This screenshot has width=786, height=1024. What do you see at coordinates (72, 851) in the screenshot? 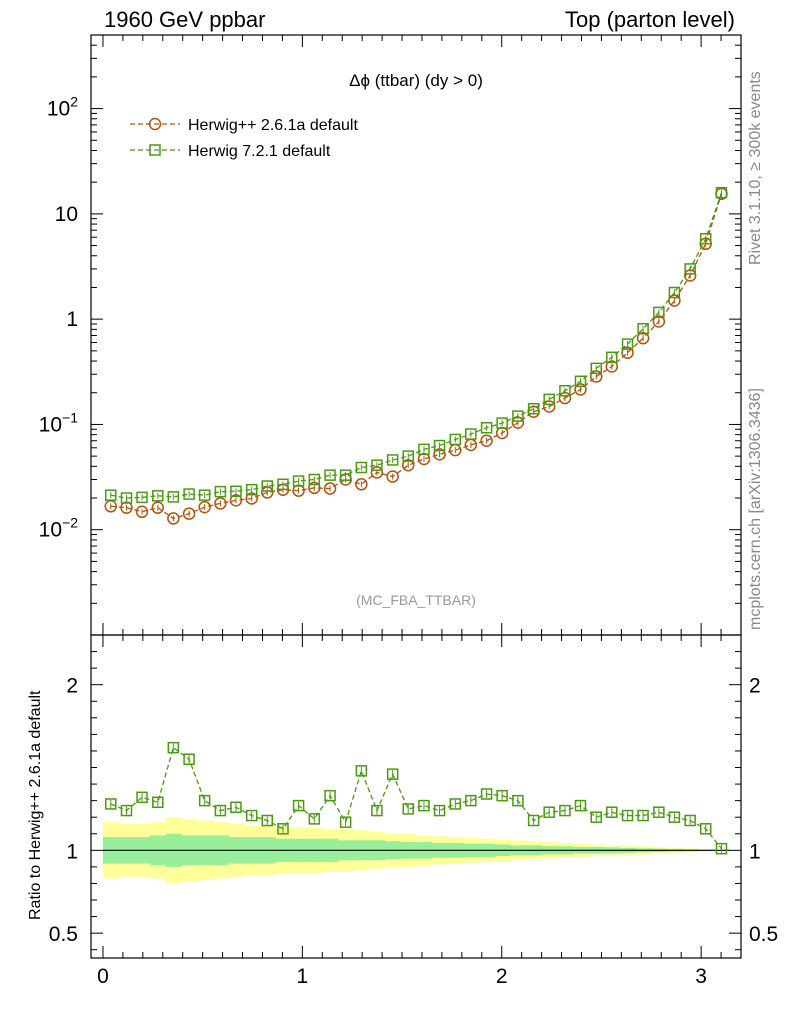
I see `ratio-tick-label-left: 1` at bounding box center [72, 851].